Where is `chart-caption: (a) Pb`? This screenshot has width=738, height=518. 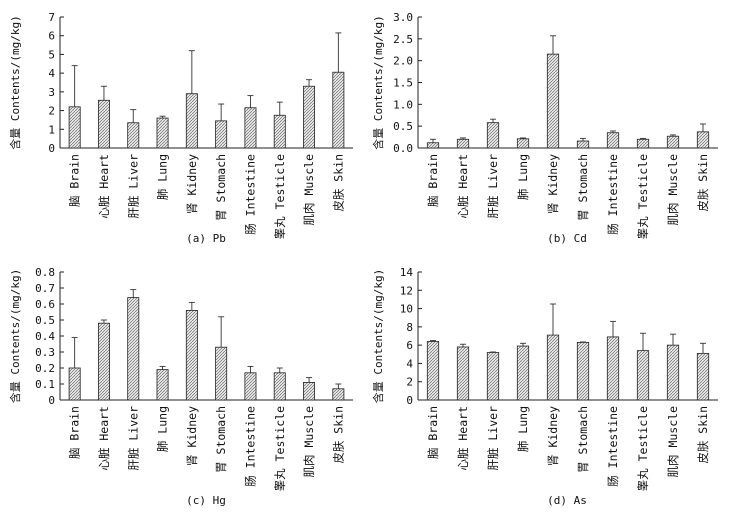 chart-caption: (a) Pb is located at coordinates (206, 238).